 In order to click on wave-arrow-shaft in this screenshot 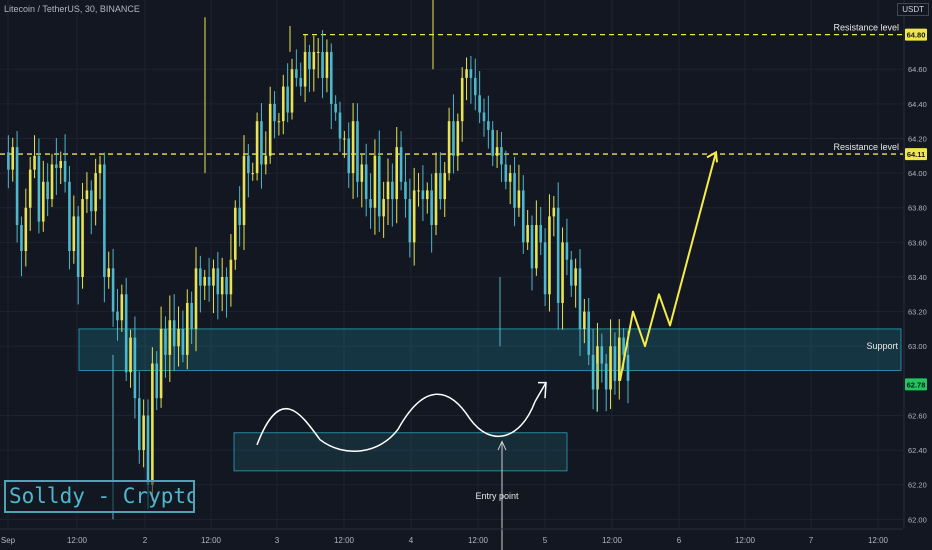, I will do `click(540, 392)`.